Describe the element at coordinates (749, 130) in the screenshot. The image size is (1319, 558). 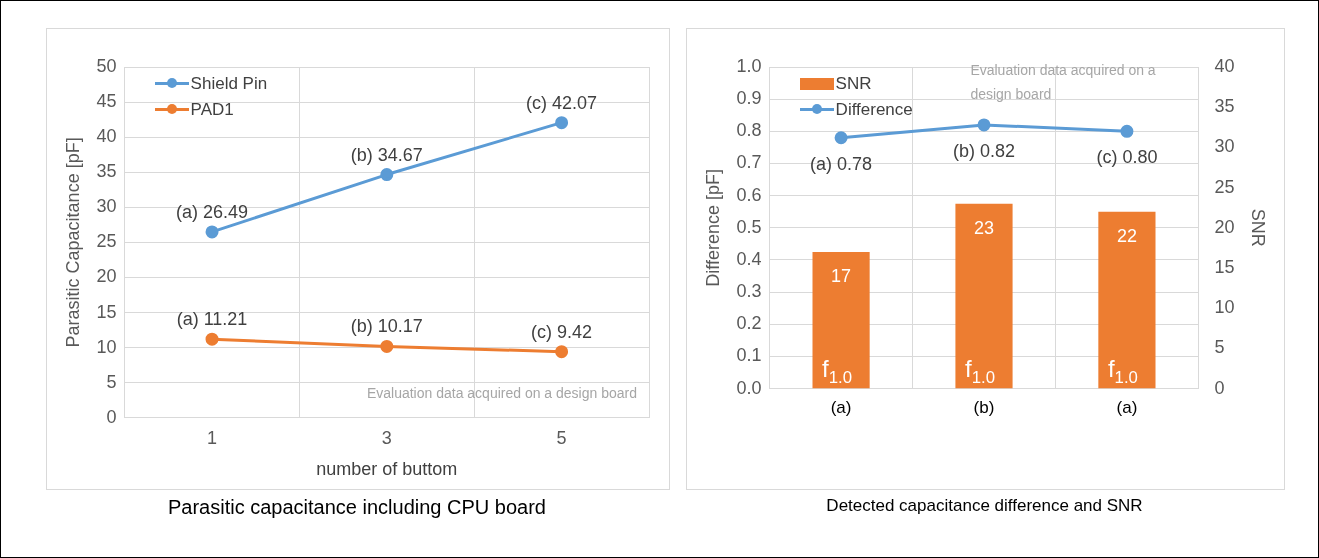
I see `y-tick-label: 0.8` at that location.